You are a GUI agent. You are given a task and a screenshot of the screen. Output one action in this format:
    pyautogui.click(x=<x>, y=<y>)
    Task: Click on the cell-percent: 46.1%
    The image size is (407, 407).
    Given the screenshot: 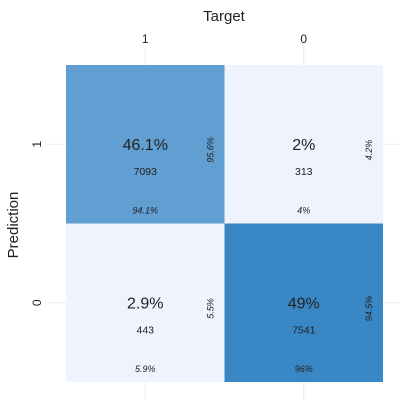 What is the action you would take?
    pyautogui.click(x=145, y=145)
    